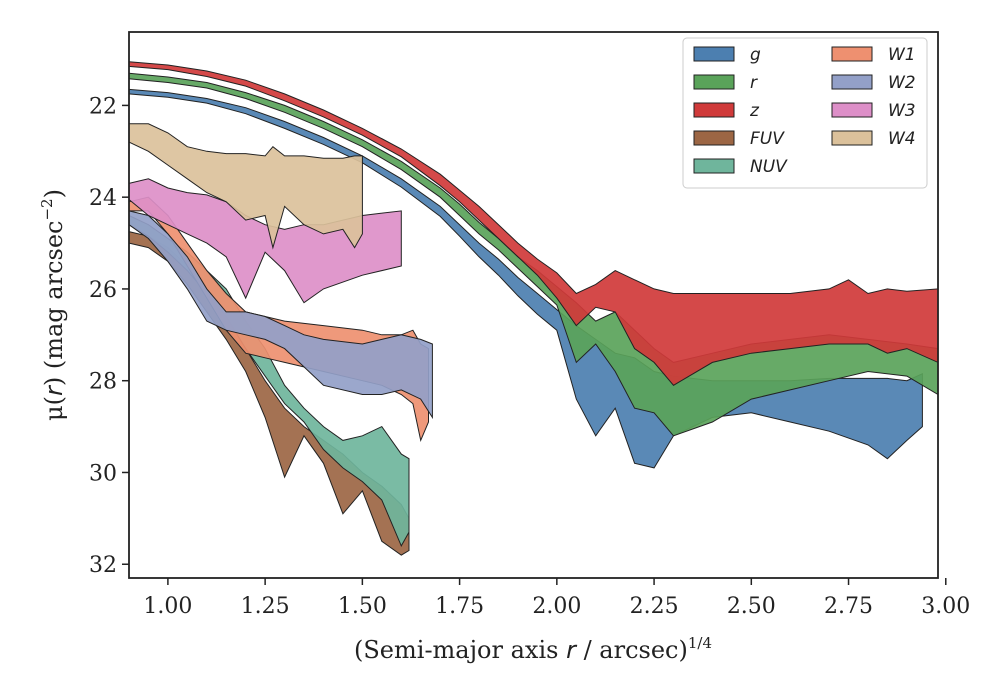 The width and height of the screenshot is (1000, 700). What do you see at coordinates (714, 138) in the screenshot?
I see `legend-swatch-fuv` at bounding box center [714, 138].